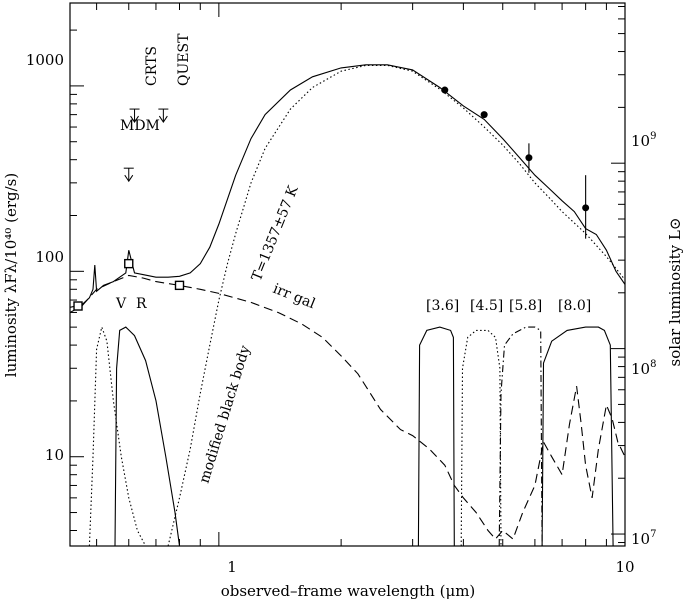 This screenshot has width=686, height=600. What do you see at coordinates (49, 257) in the screenshot?
I see `y-tick-label-100: 100` at bounding box center [49, 257].